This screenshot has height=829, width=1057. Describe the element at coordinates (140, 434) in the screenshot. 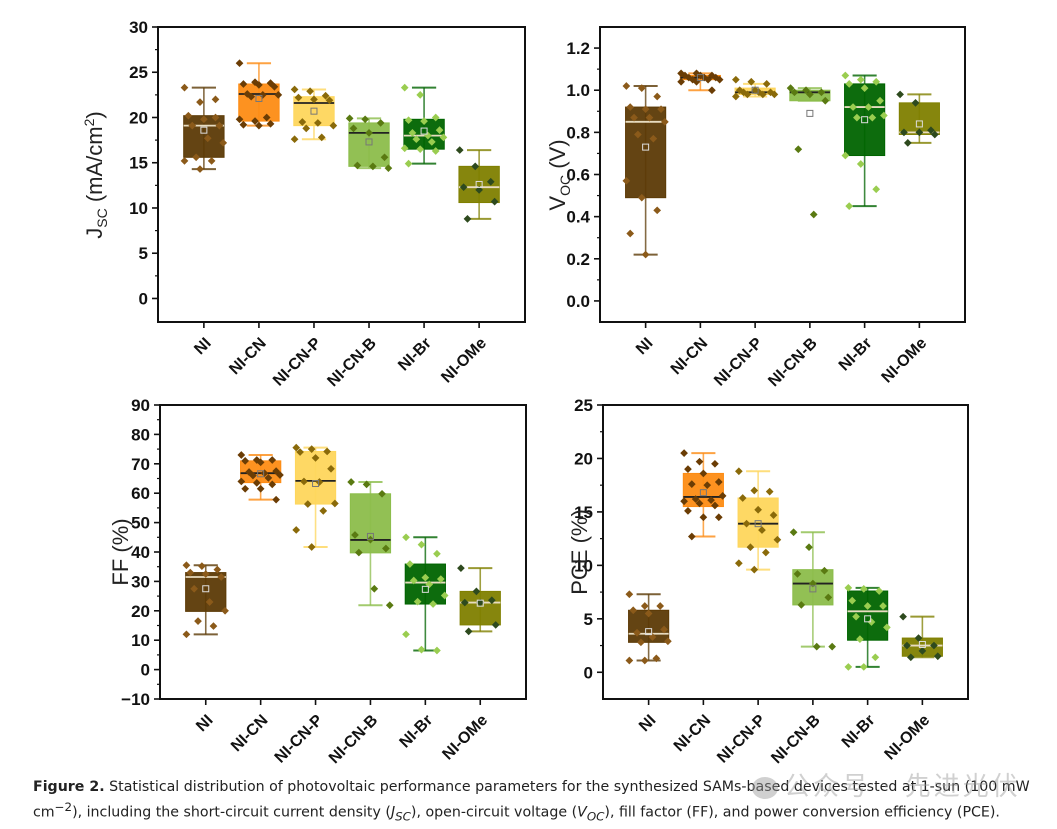

I see `y-tick-label: 80` at that location.